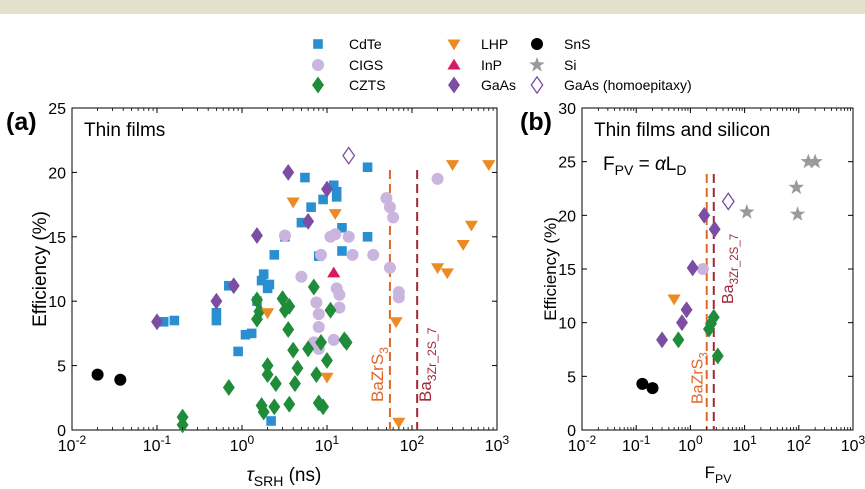  What do you see at coordinates (537, 44) in the screenshot?
I see `legend-marker-sns` at bounding box center [537, 44].